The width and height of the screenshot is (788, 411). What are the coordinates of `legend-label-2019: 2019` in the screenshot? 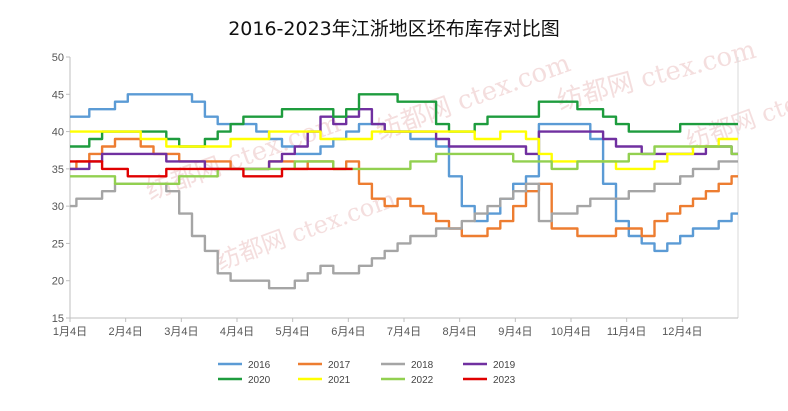 It's located at (504, 365).